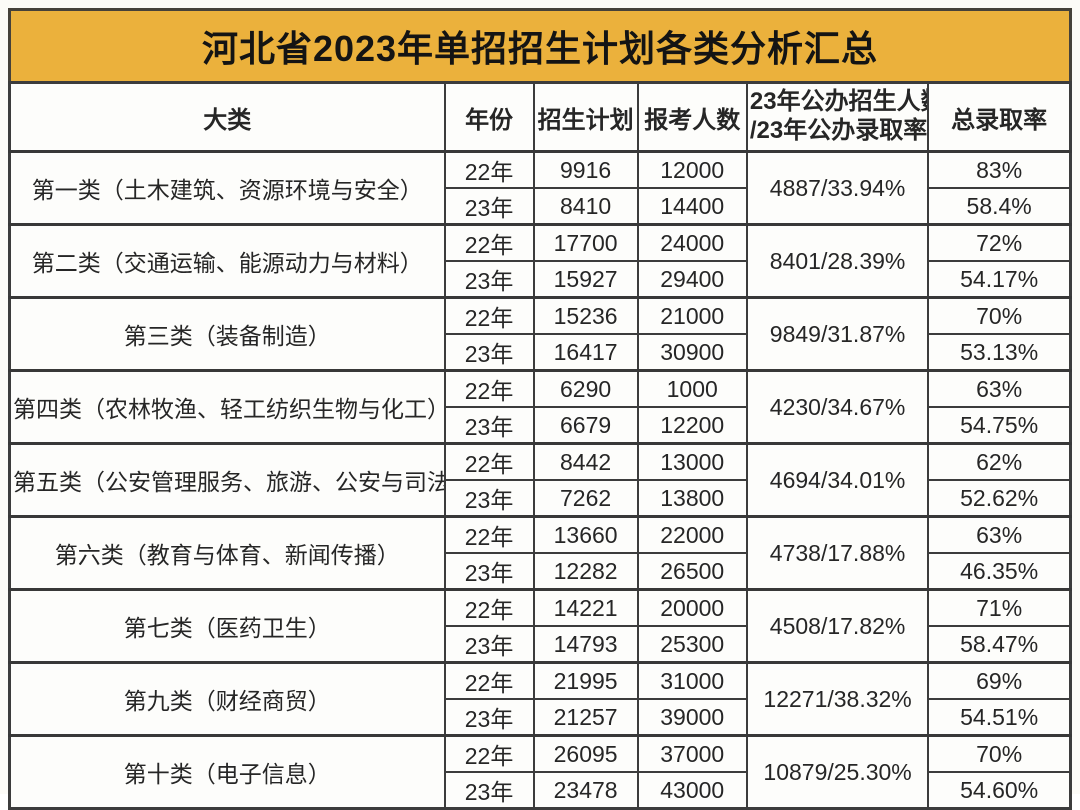 This screenshot has height=810, width=1080. Describe the element at coordinates (692, 242) in the screenshot. I see `cell-applicants: 24000` at that location.